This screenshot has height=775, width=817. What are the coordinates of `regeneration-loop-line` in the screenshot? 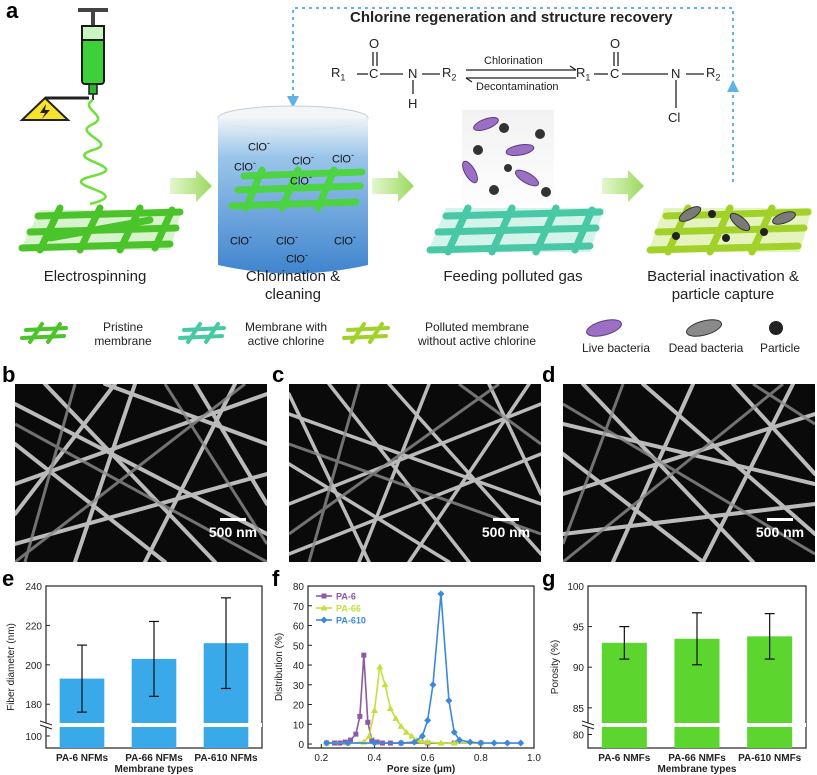 It's located at (513, 94).